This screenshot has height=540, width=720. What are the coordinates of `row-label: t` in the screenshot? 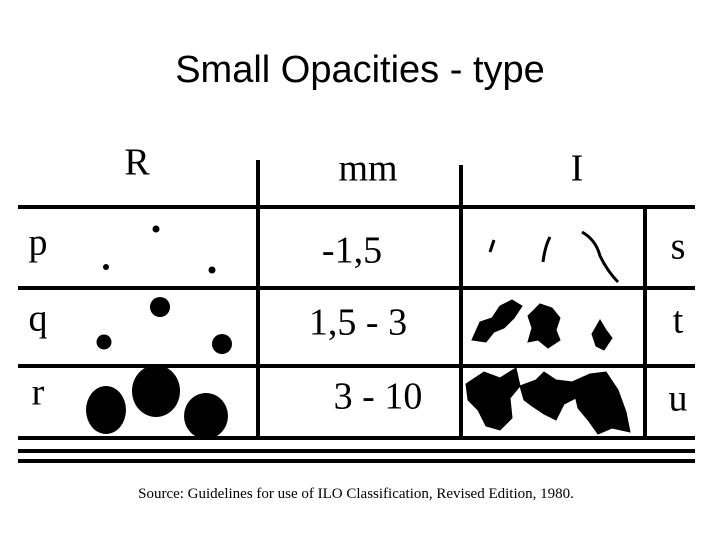 It's located at (678, 321).